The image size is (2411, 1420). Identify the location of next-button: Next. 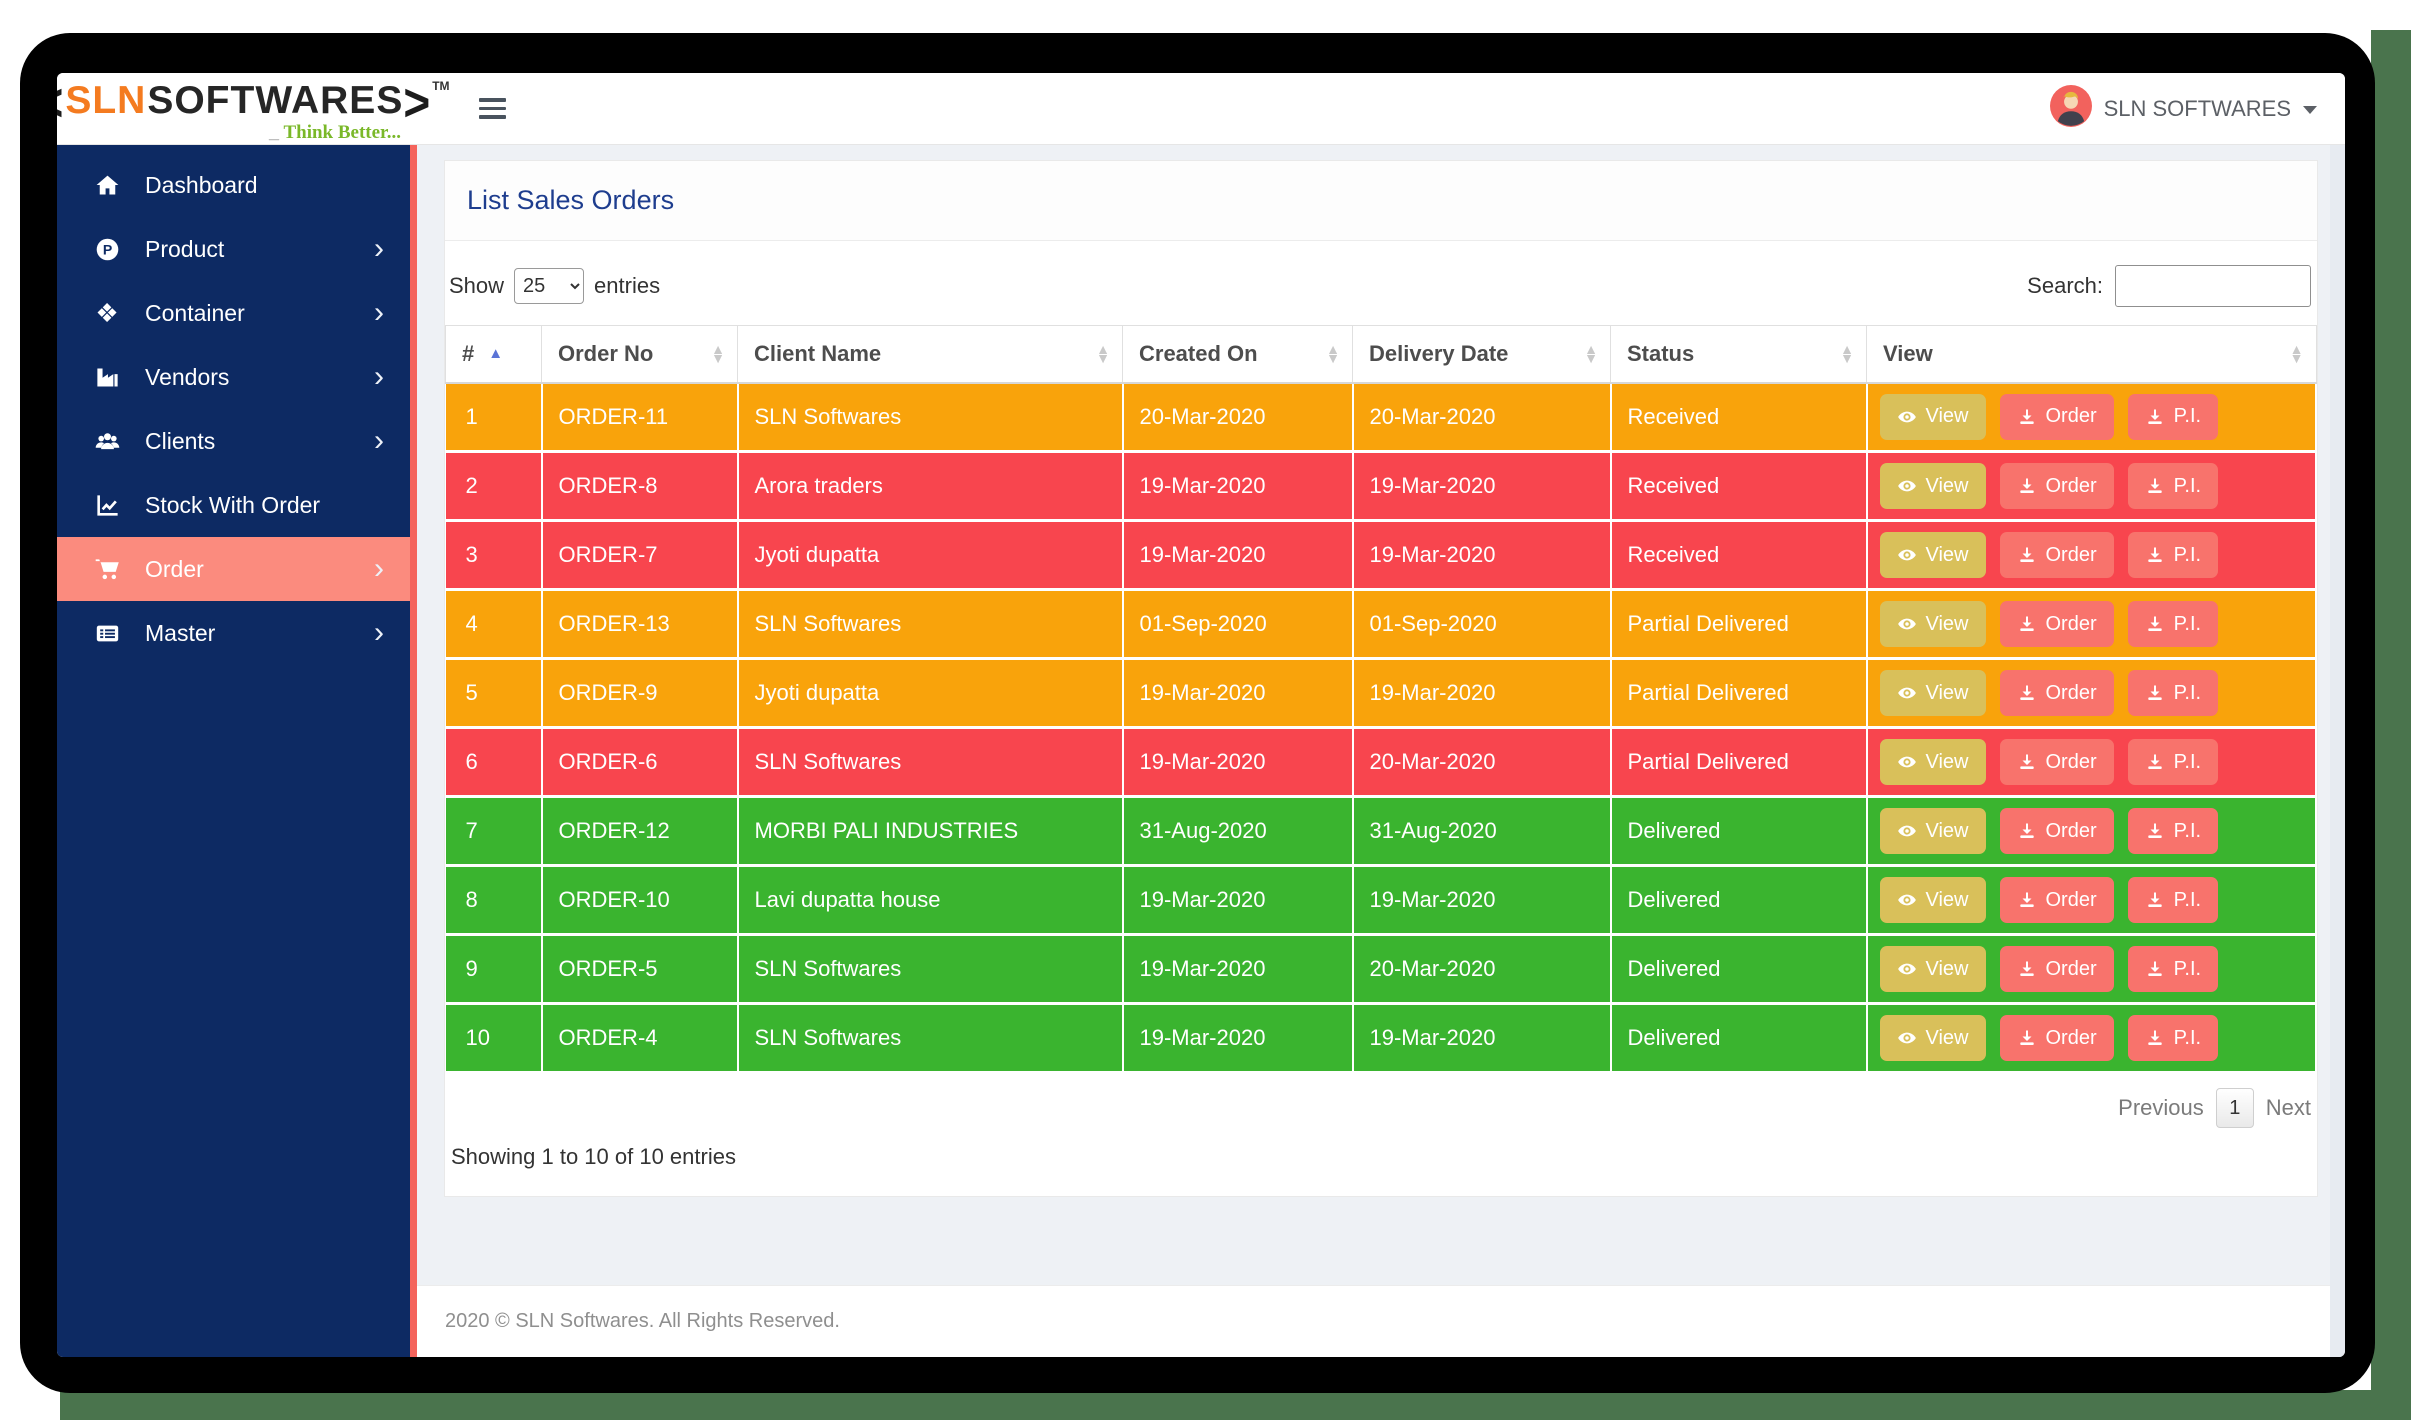
(2288, 1107).